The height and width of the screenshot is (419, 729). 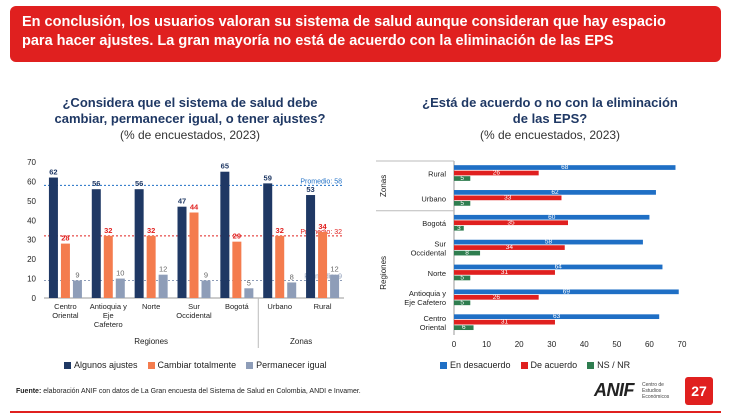 I want to click on y-tick-label: Oriental, so click(x=433, y=327).